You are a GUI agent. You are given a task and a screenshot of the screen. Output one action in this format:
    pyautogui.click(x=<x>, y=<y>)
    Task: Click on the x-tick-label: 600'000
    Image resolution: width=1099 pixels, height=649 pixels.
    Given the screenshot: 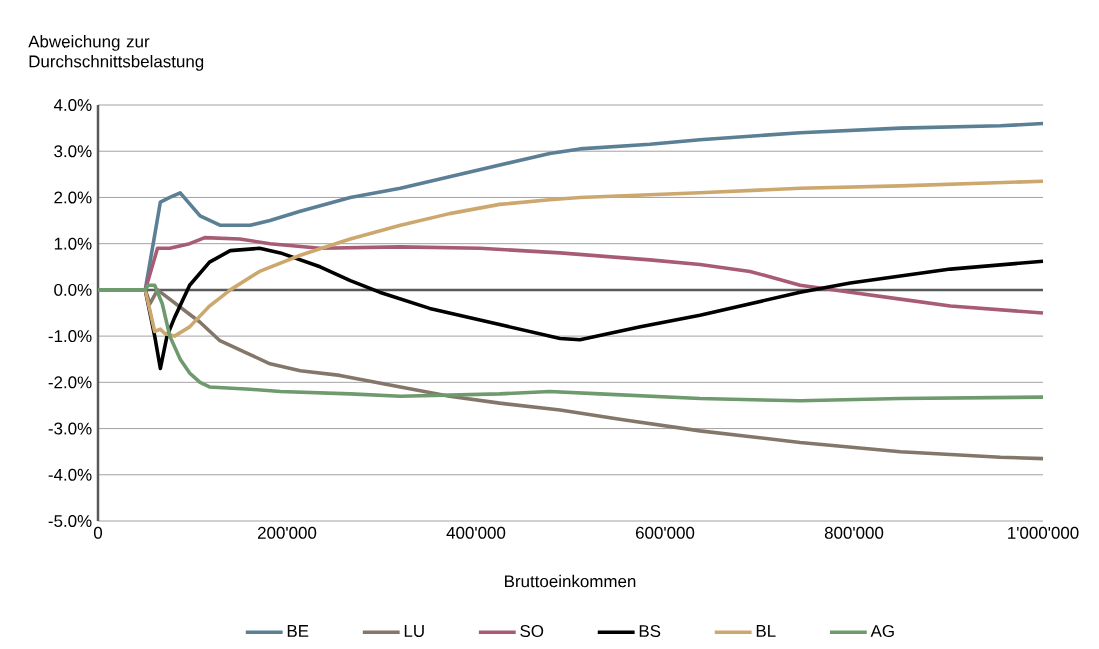 What is the action you would take?
    pyautogui.click(x=665, y=532)
    